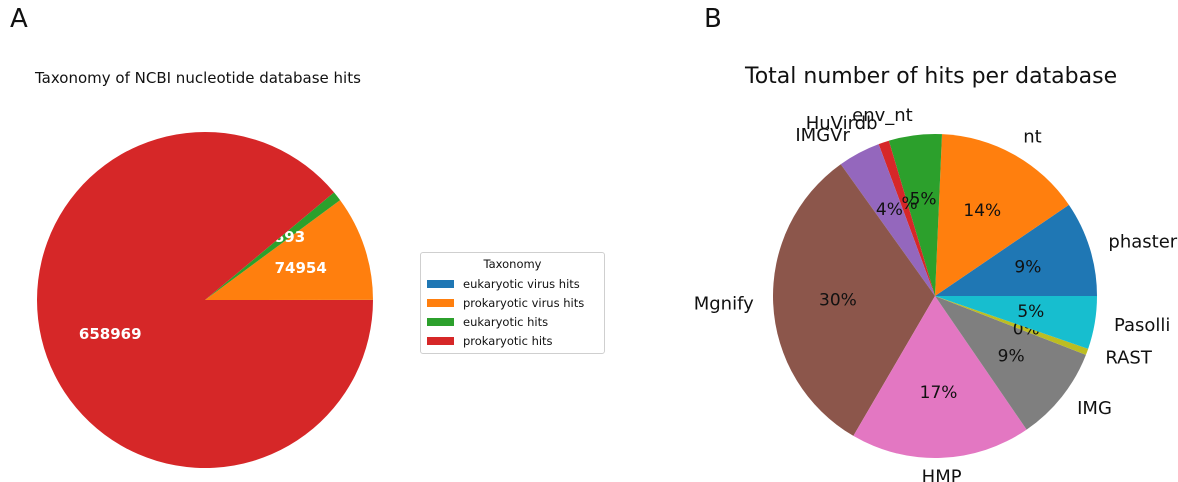 Image resolution: width=1178 pixels, height=482 pixels. What do you see at coordinates (915, 214) in the screenshot?
I see `pie-slice-env-nt` at bounding box center [915, 214].